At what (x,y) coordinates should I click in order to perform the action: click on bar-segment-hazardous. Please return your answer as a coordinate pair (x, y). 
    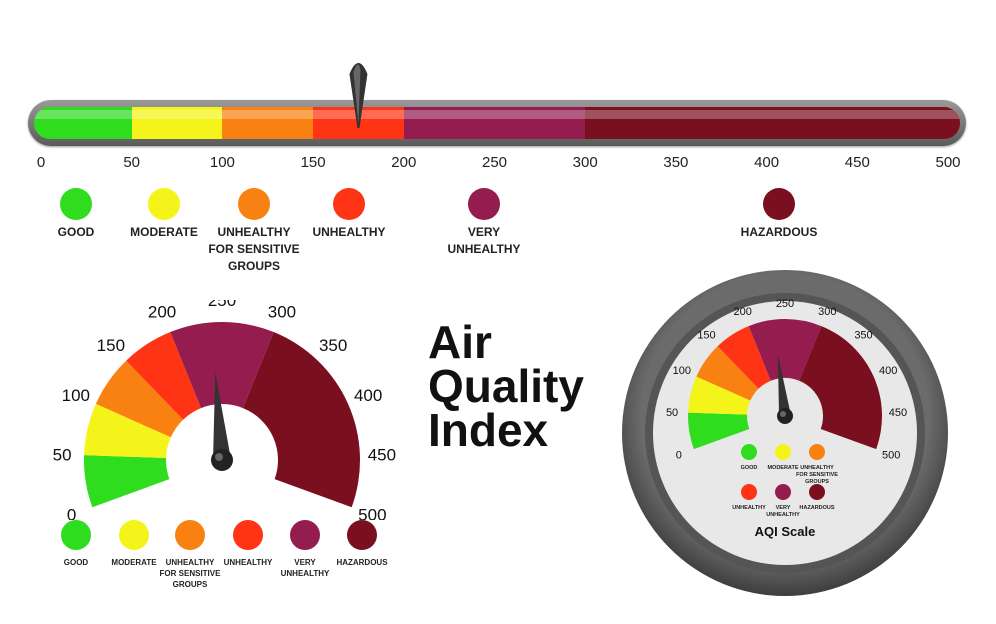
    Looking at the image, I should click on (772, 123).